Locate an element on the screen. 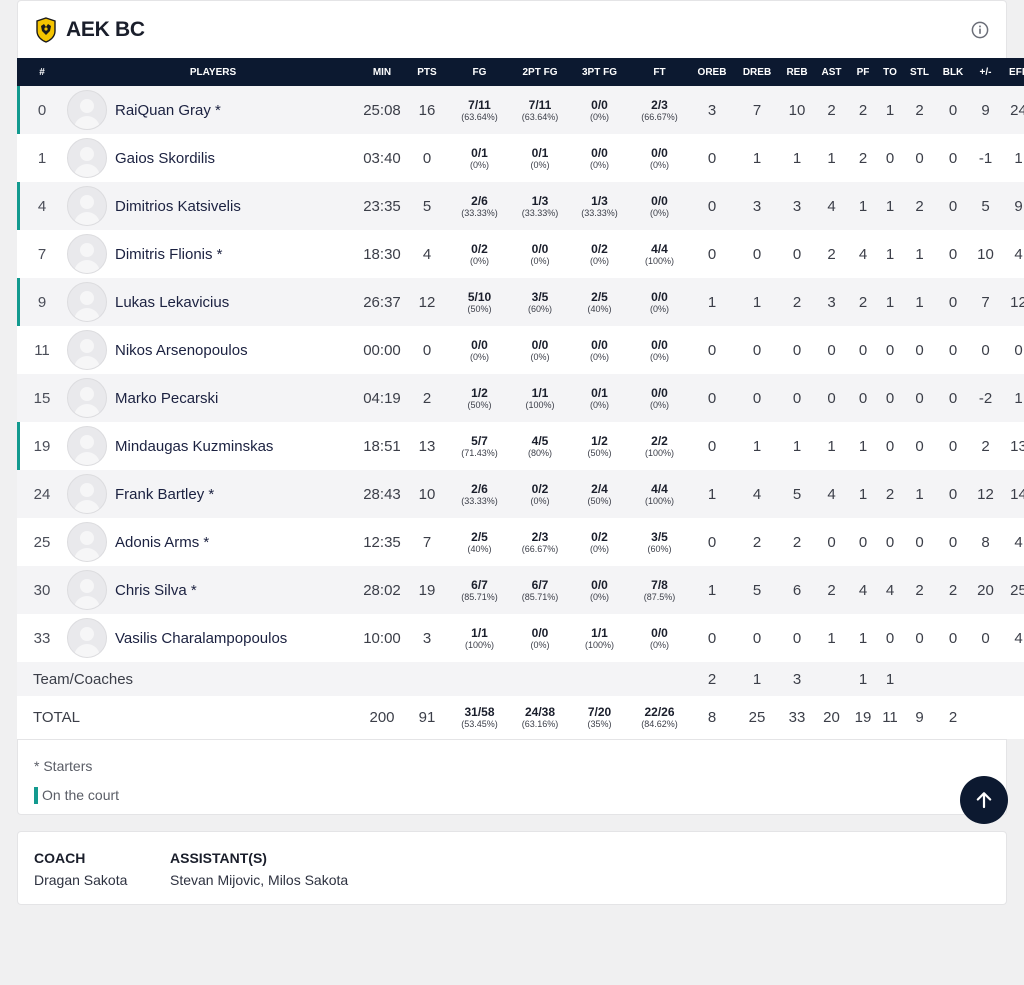 The height and width of the screenshot is (985, 1024). player-cell: RaiQuan Gray * is located at coordinates (213, 110).